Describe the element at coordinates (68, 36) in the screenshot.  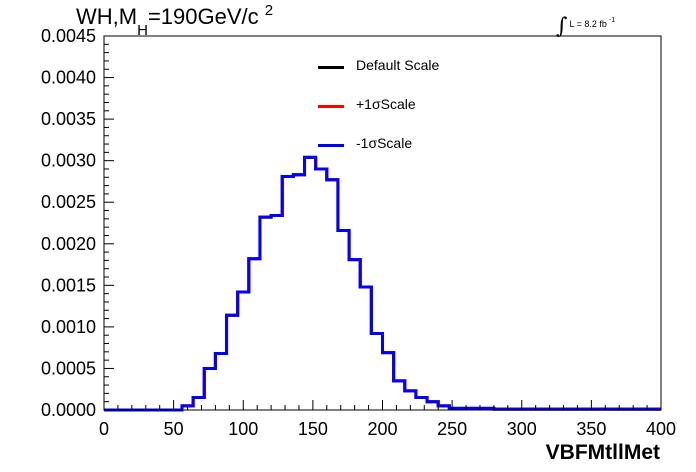
I see `y-tick-label: 0.0045` at that location.